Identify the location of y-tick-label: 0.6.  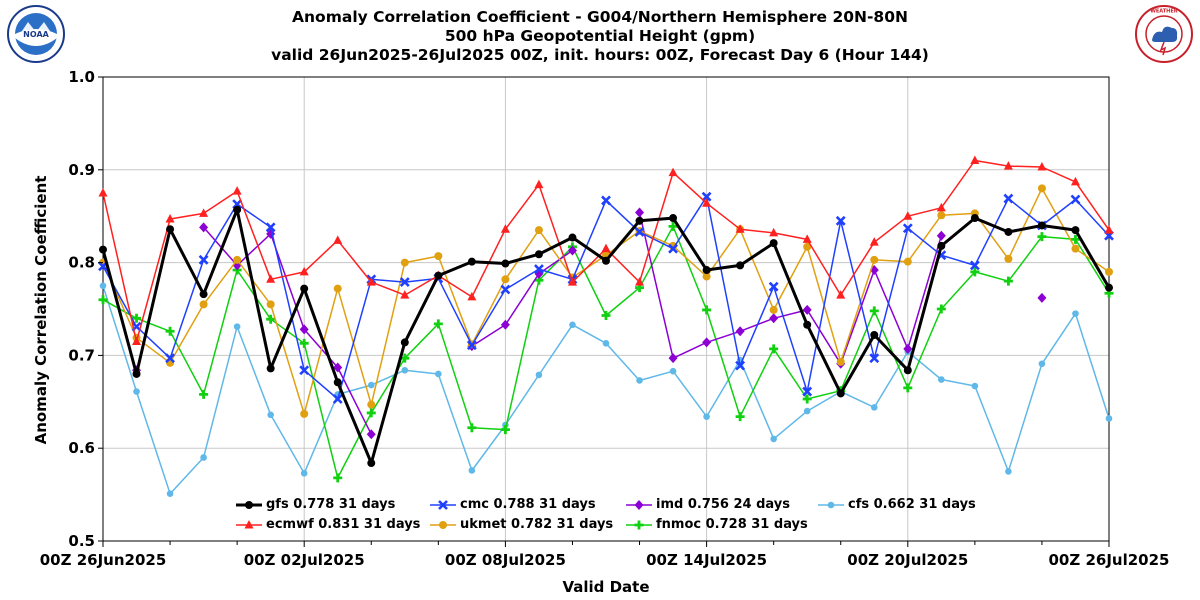
(81, 448).